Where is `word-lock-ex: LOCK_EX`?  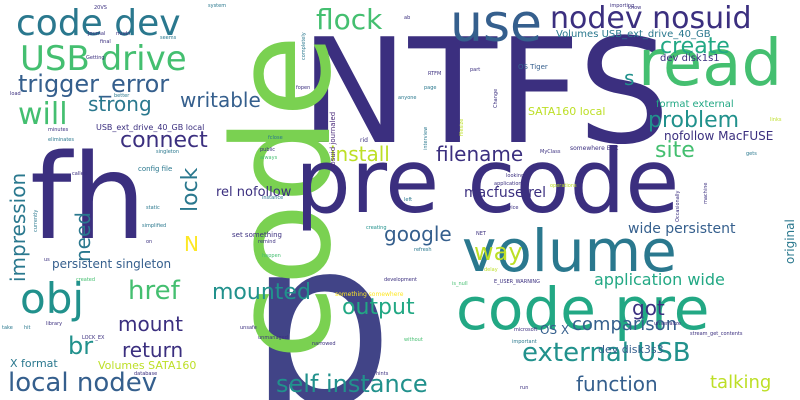
word-lock-ex: LOCK_EX is located at coordinates (93, 338).